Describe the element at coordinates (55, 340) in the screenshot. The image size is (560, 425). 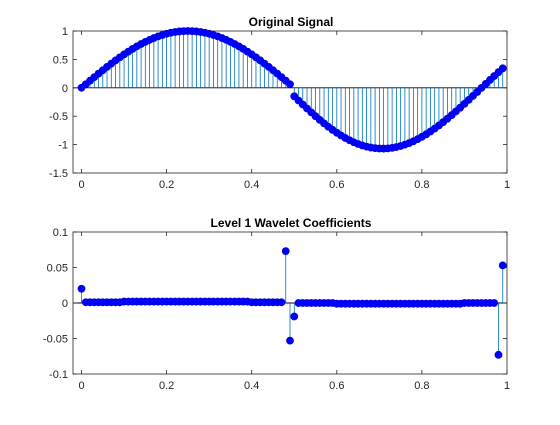
I see `y-tick-label: -0.05` at that location.